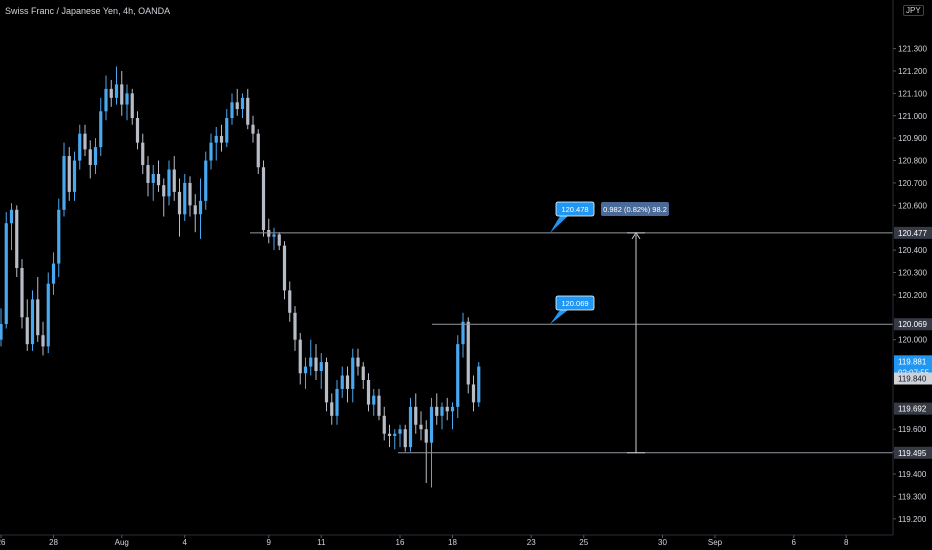 The height and width of the screenshot is (550, 932). Describe the element at coordinates (446, 540) in the screenshot. I see `time-axis: 26 28 Aug 4 9 11 16 18 23 25 30 Sep 6 8` at that location.